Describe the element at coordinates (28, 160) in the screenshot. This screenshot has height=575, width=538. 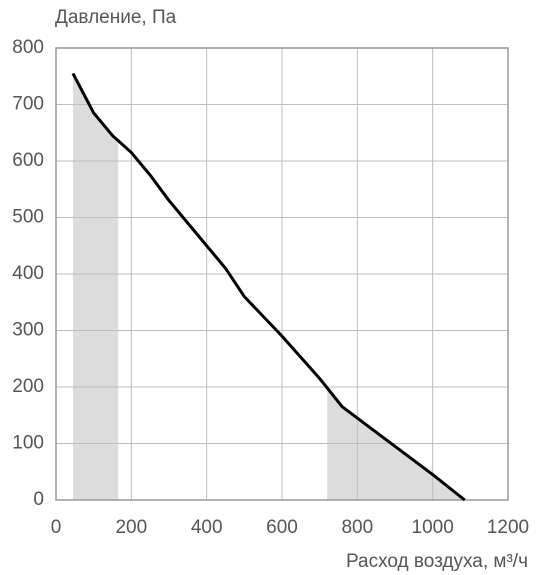
I see `y-tick-label: 600` at that location.